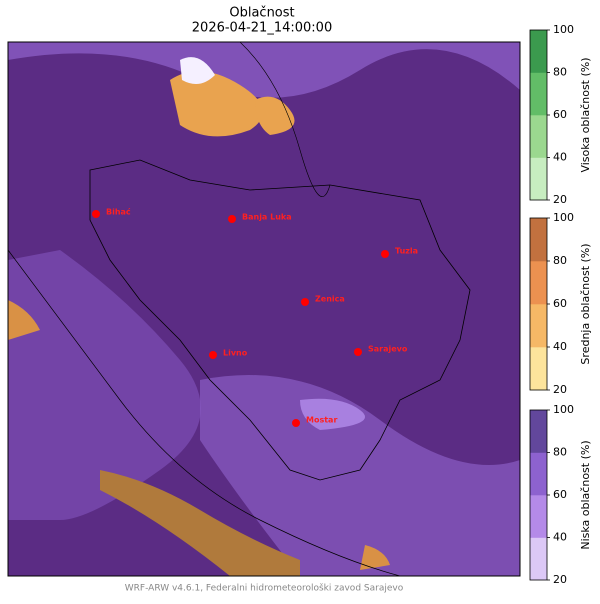 The image size is (600, 604). Describe the element at coordinates (267, 217) in the screenshot. I see `city-label: Banja Luka` at that location.